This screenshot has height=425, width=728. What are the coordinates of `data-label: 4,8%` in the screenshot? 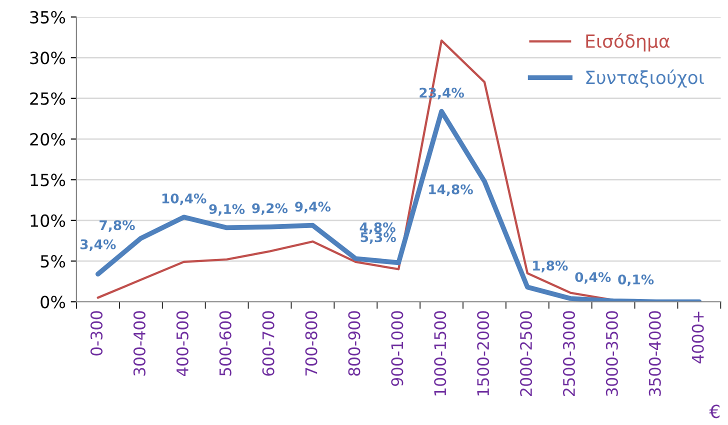 It's located at (378, 228).